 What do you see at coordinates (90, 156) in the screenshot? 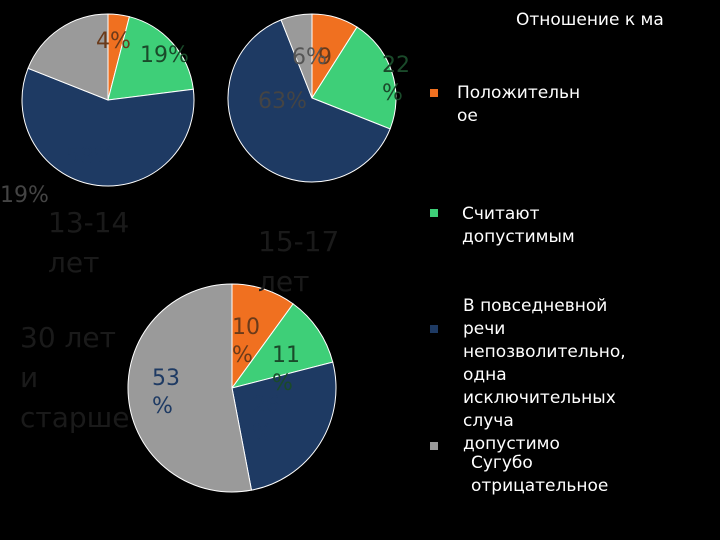
I see `pie-0-slice-label-2: 58%` at bounding box center [90, 156].